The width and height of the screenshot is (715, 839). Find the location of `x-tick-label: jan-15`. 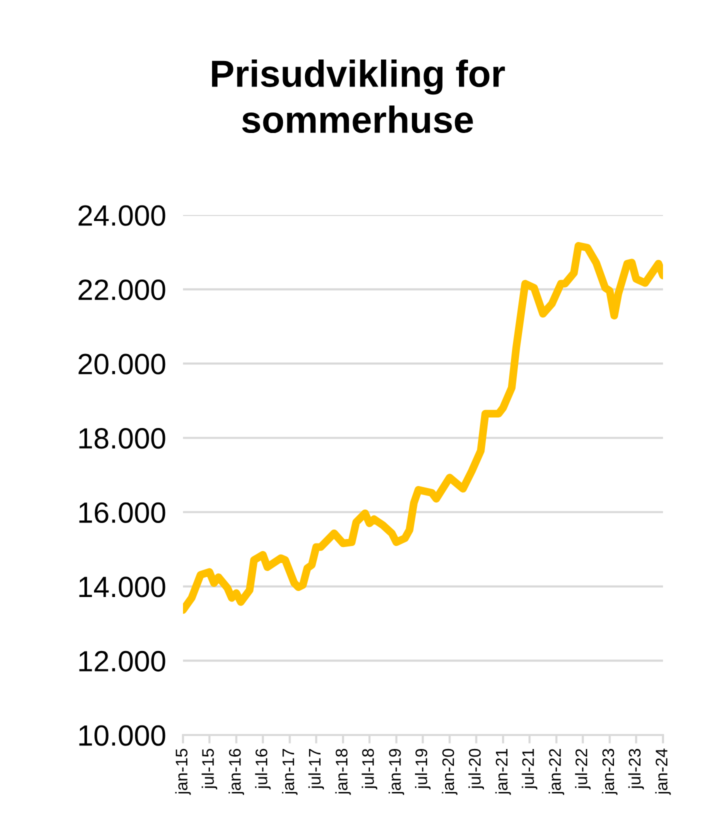

x-tick-label: jan-15 is located at coordinates (183, 771).